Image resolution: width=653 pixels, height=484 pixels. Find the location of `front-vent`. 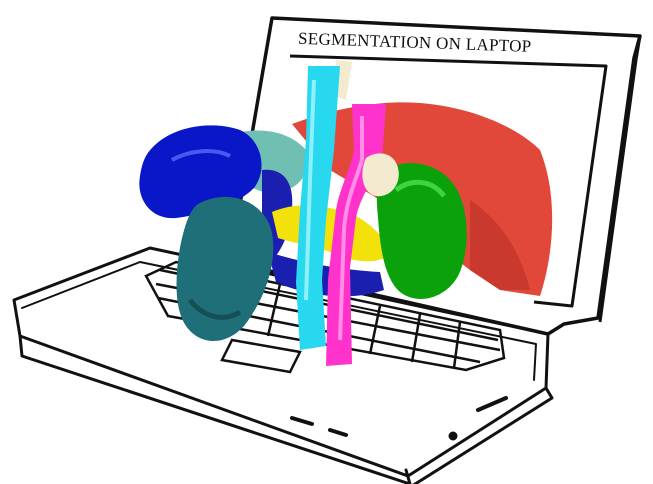

front-vent is located at coordinates (492, 404).